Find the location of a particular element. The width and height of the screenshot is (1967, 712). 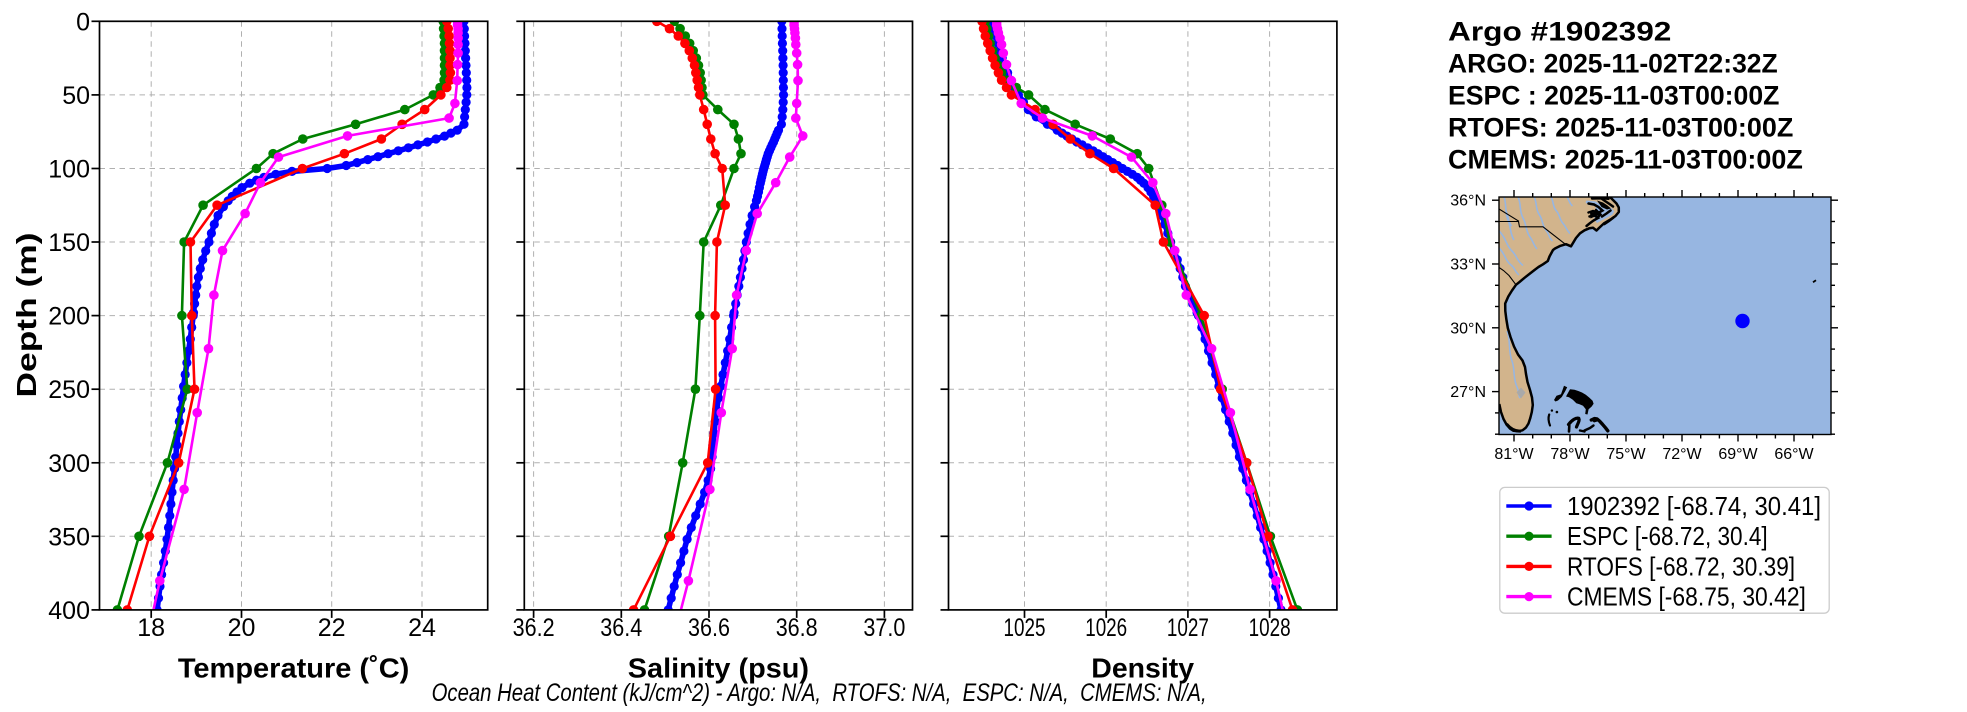

svg-text: 66°W is located at coordinates (1794, 454).